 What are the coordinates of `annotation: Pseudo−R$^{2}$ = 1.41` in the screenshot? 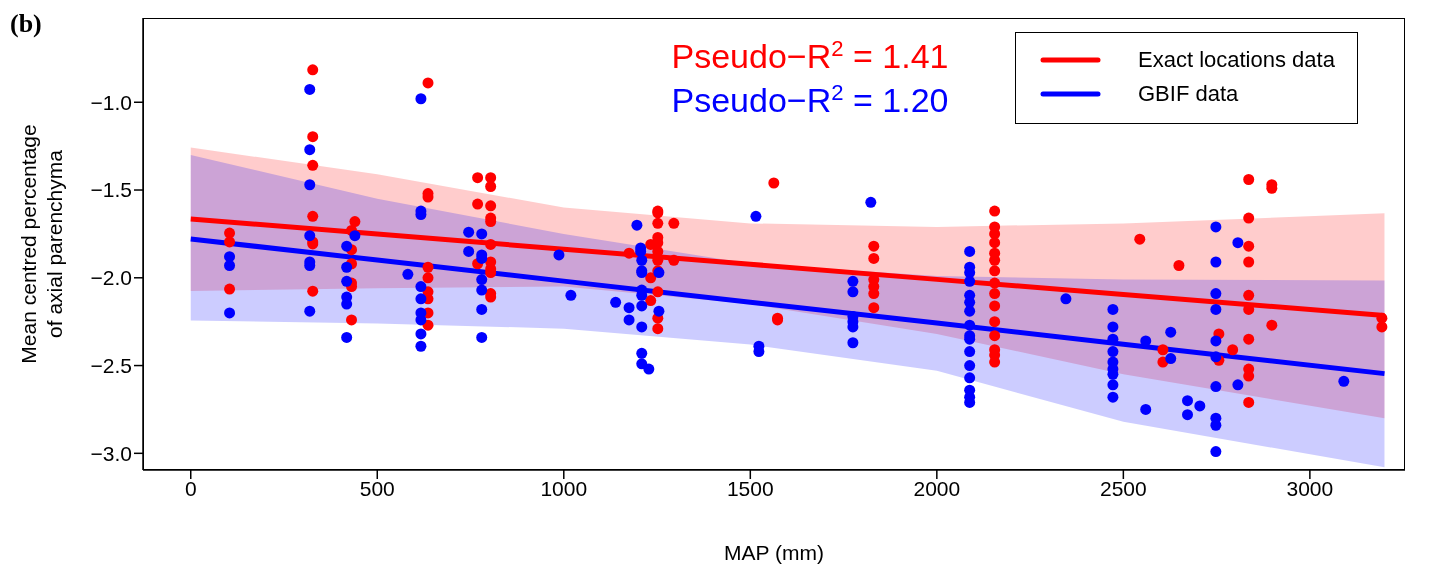 It's located at (810, 55).